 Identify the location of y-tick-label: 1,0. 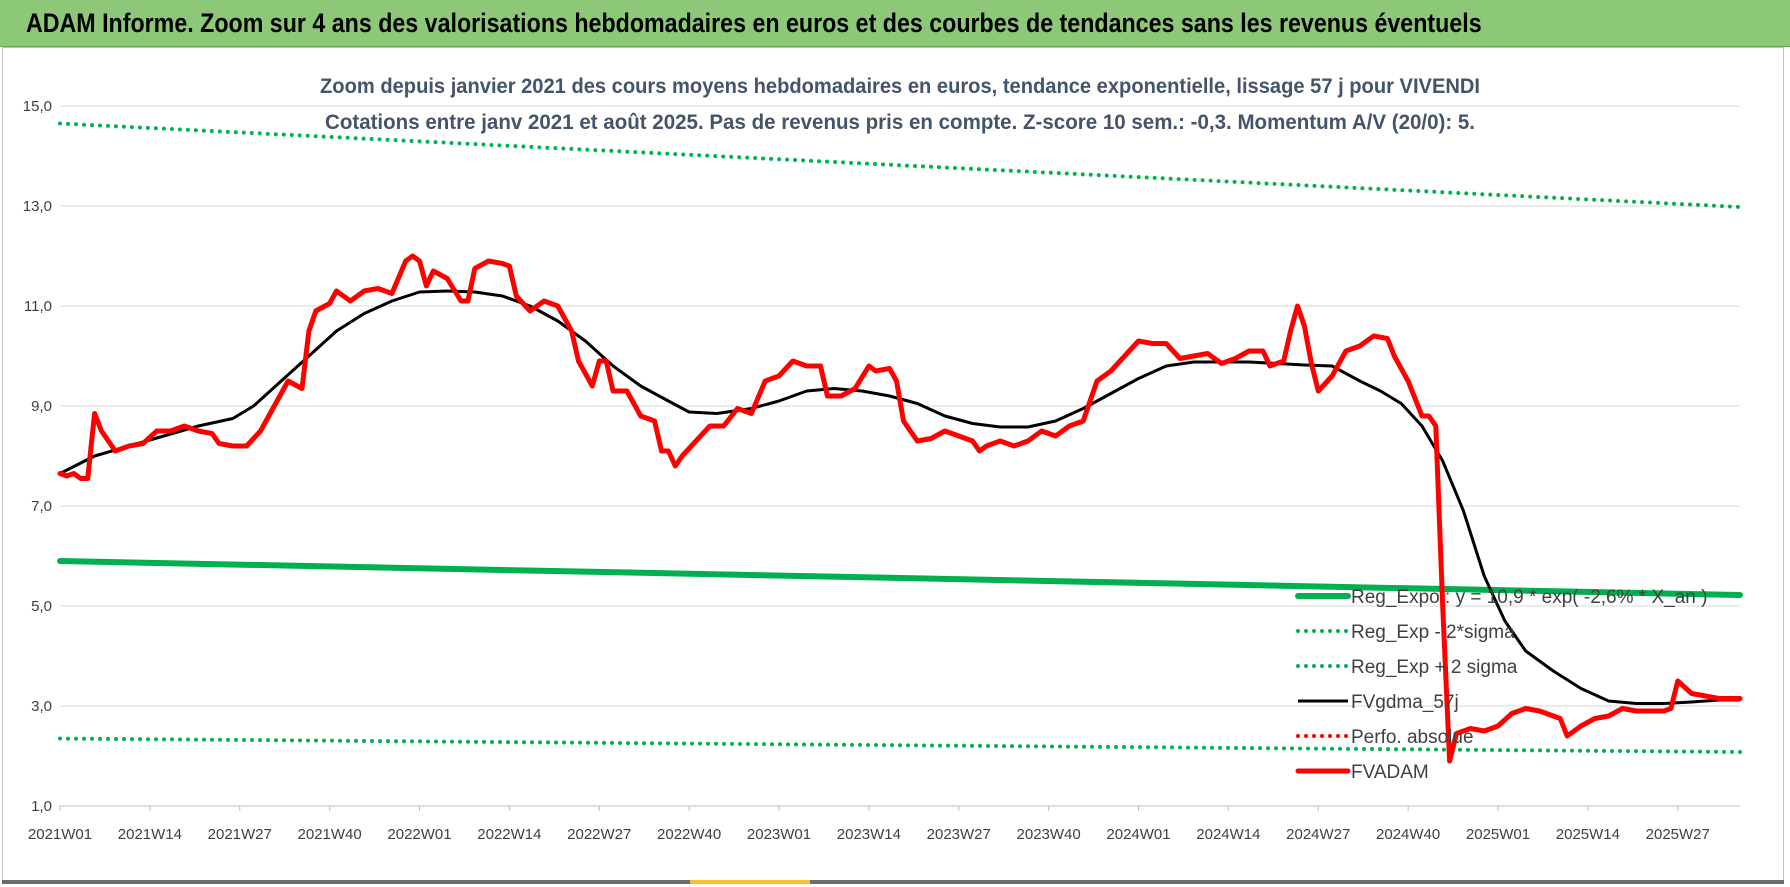
(41, 806).